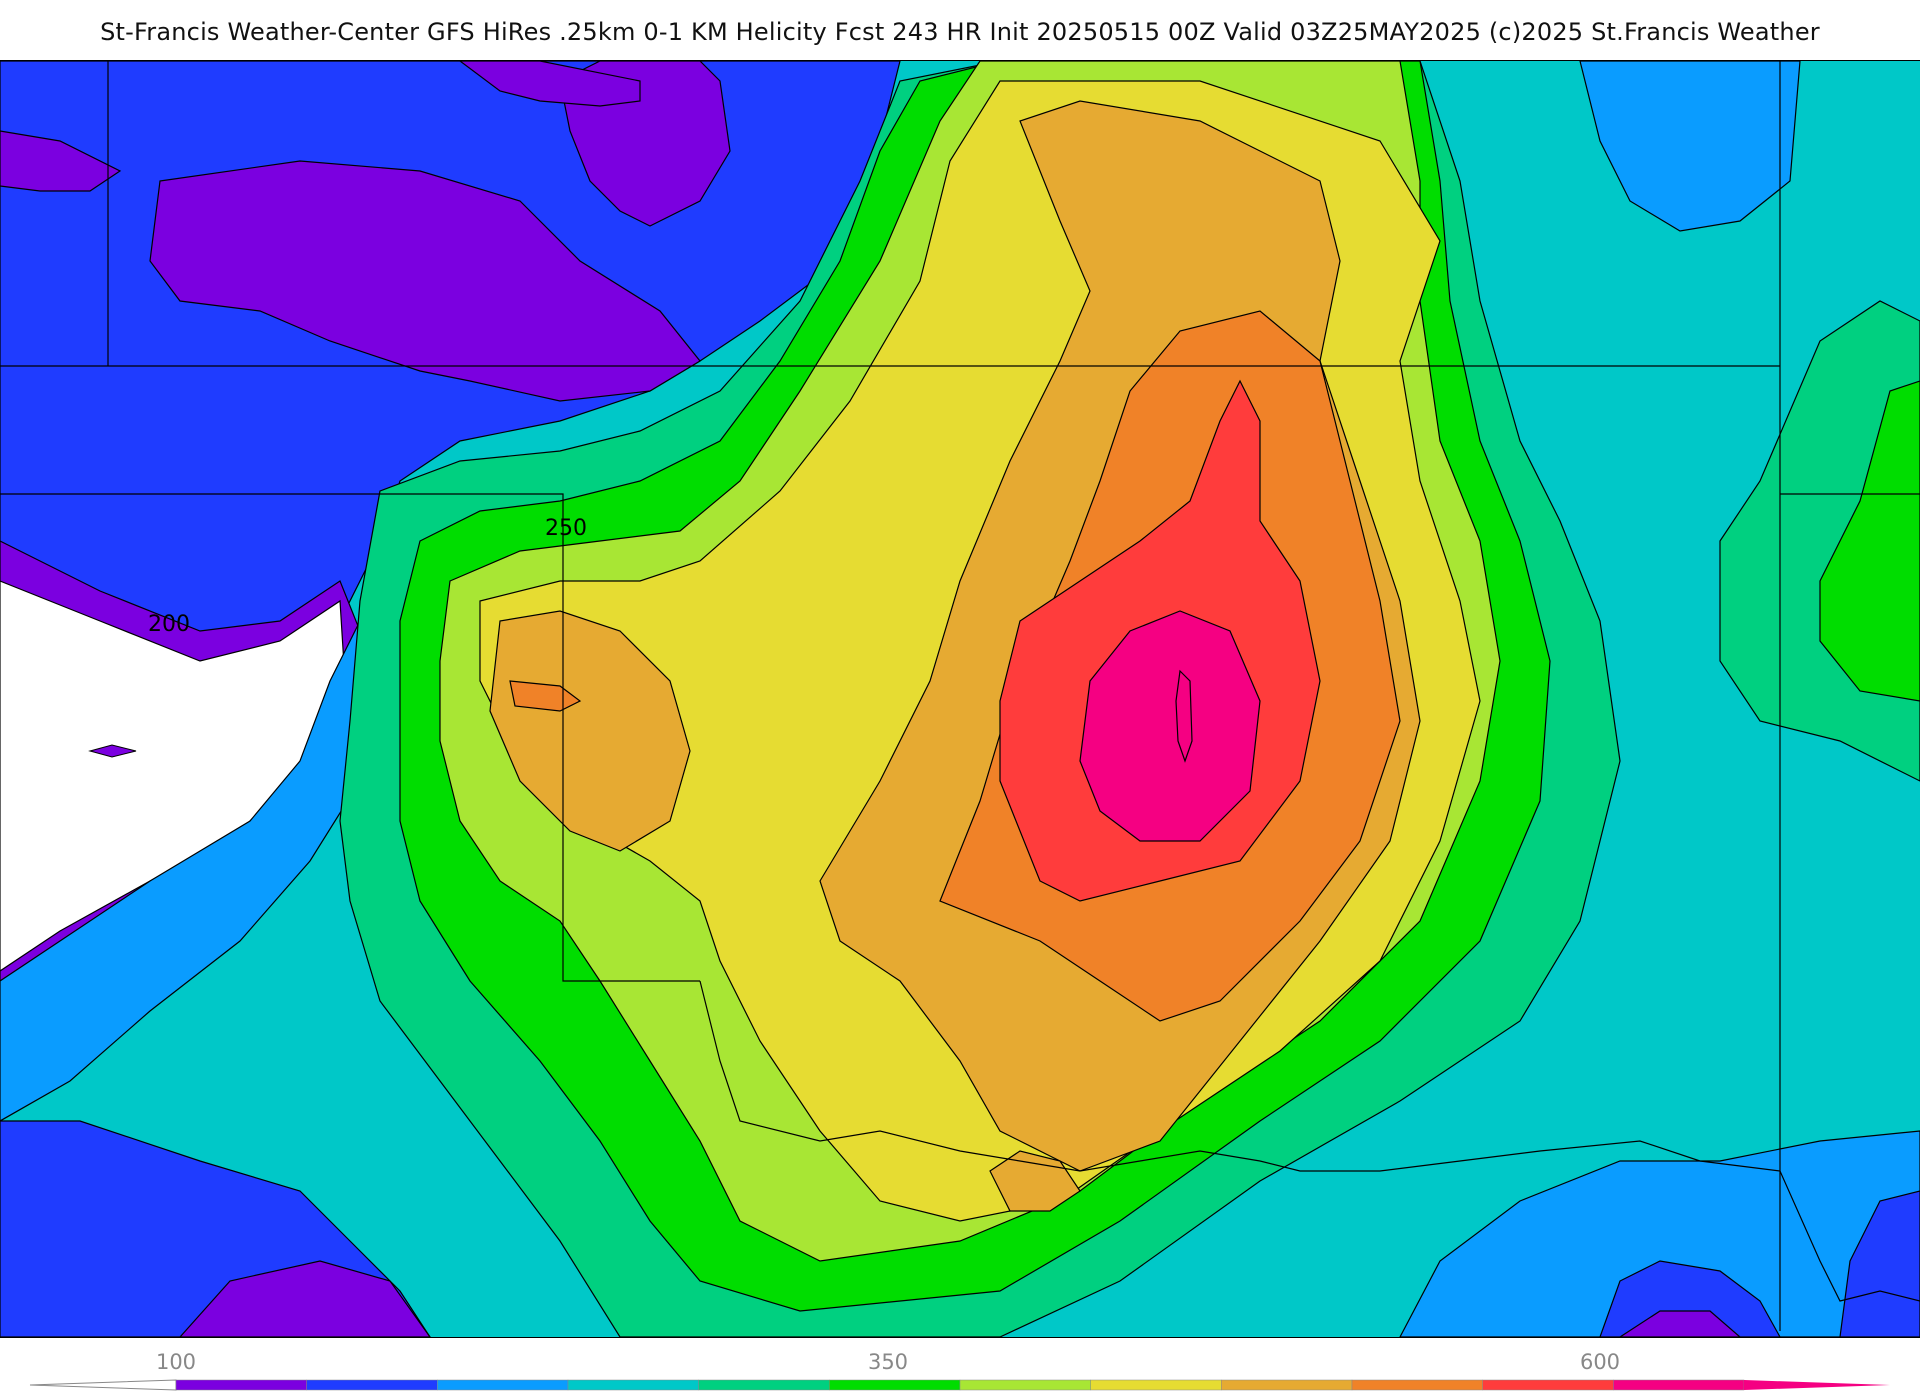 This screenshot has height=1400, width=1920. Describe the element at coordinates (590, 731) in the screenshot. I see `region-lightorange-nw` at that location.